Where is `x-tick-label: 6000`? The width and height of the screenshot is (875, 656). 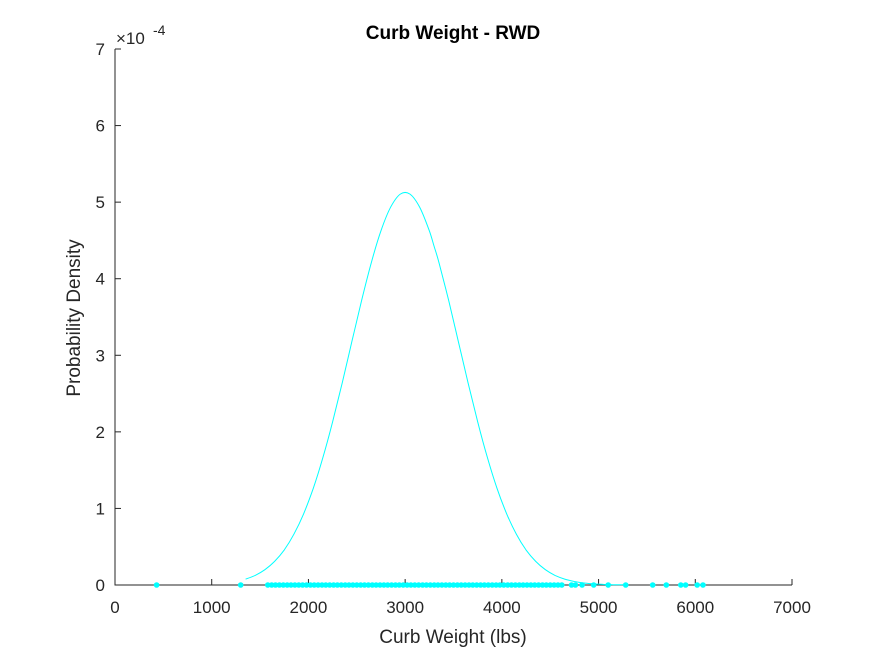 x-tick-label: 6000 is located at coordinates (695, 607).